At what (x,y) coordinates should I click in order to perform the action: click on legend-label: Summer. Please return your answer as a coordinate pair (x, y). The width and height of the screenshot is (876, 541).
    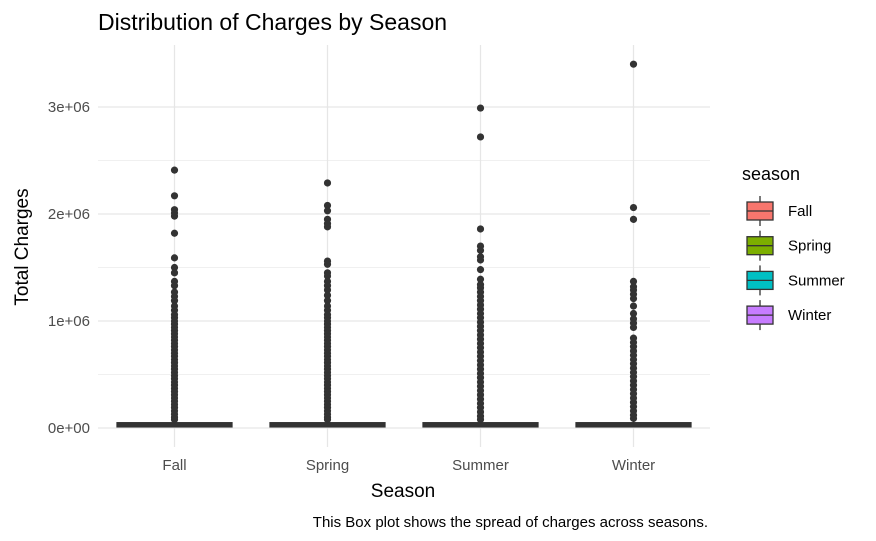
    Looking at the image, I should click on (816, 280).